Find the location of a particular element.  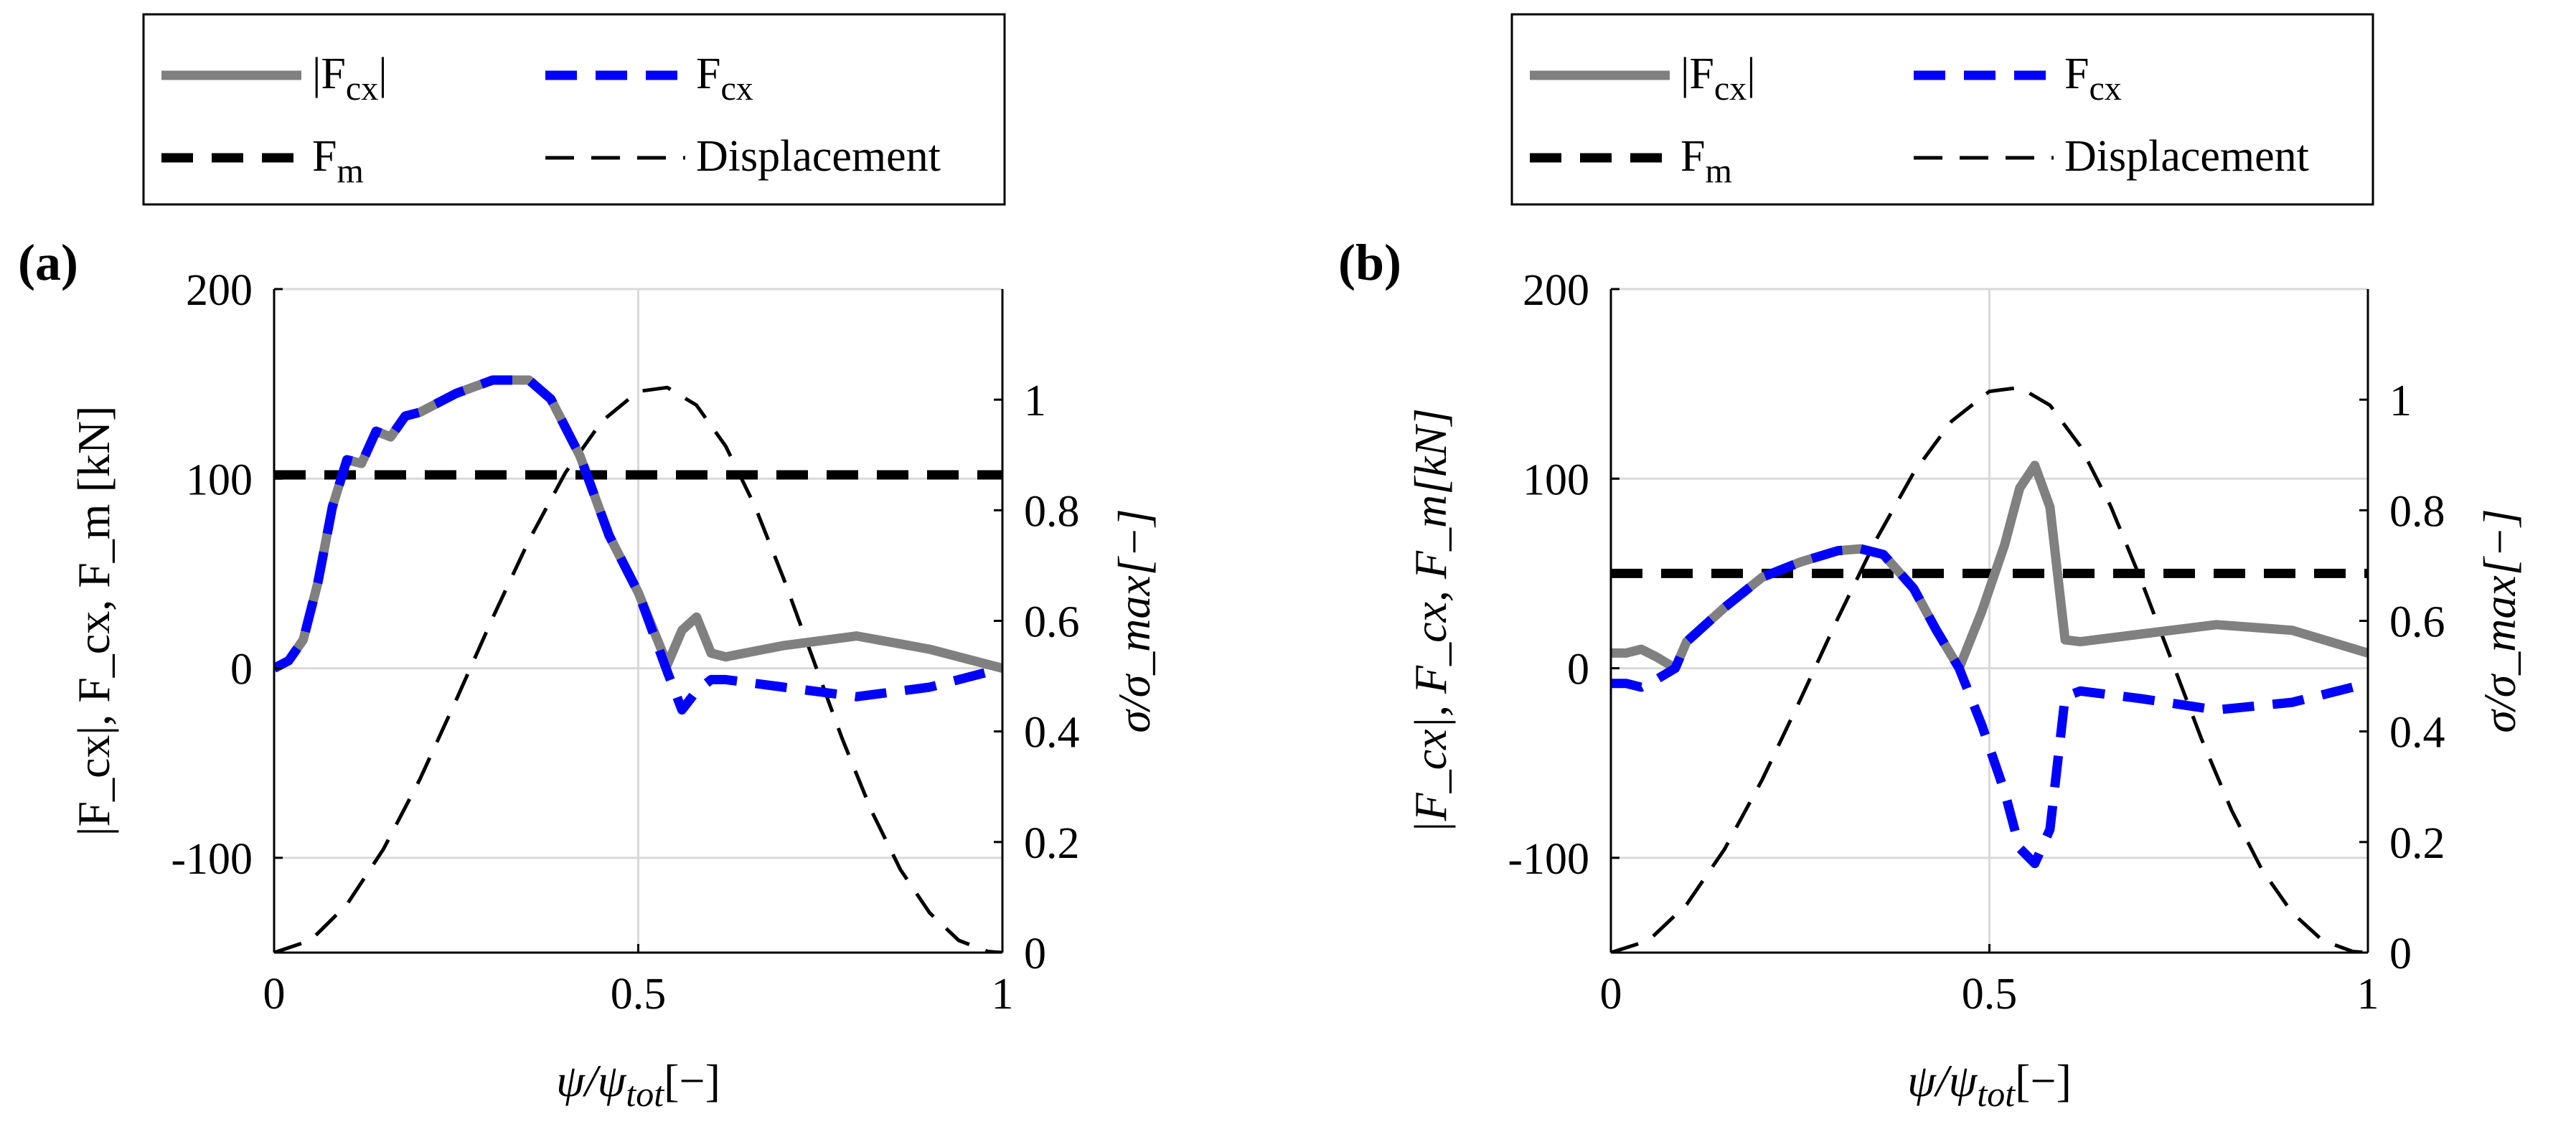

panel-label: (a) is located at coordinates (48, 262).